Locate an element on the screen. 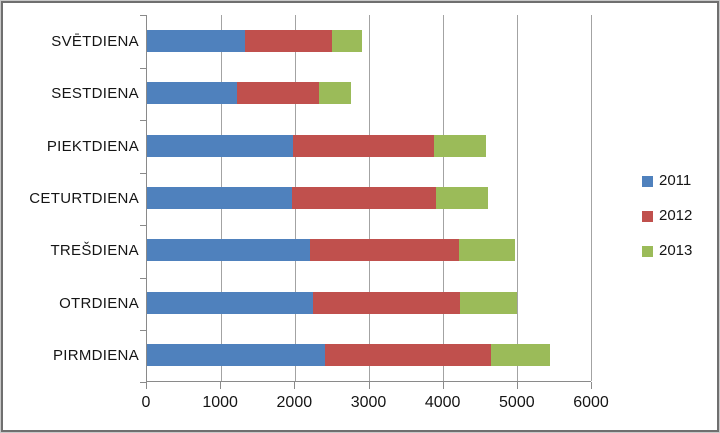 Image resolution: width=720 pixels, height=433 pixels. category-label: SESTDIENA is located at coordinates (95, 94).